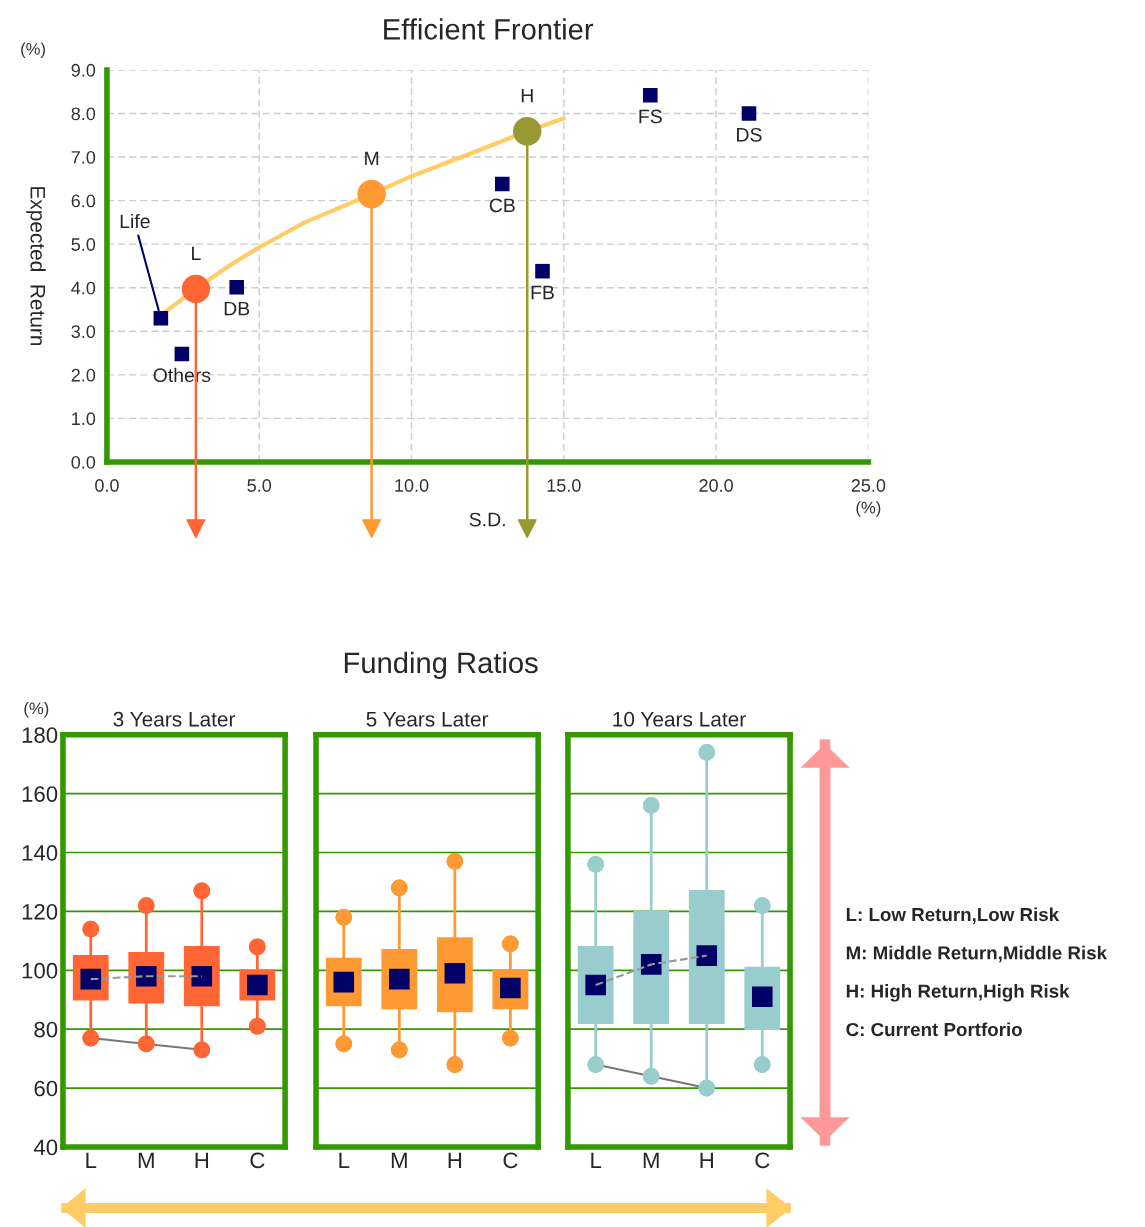 This screenshot has width=1145, height=1227. I want to click on y-tick-label: 1.0, so click(84, 419).